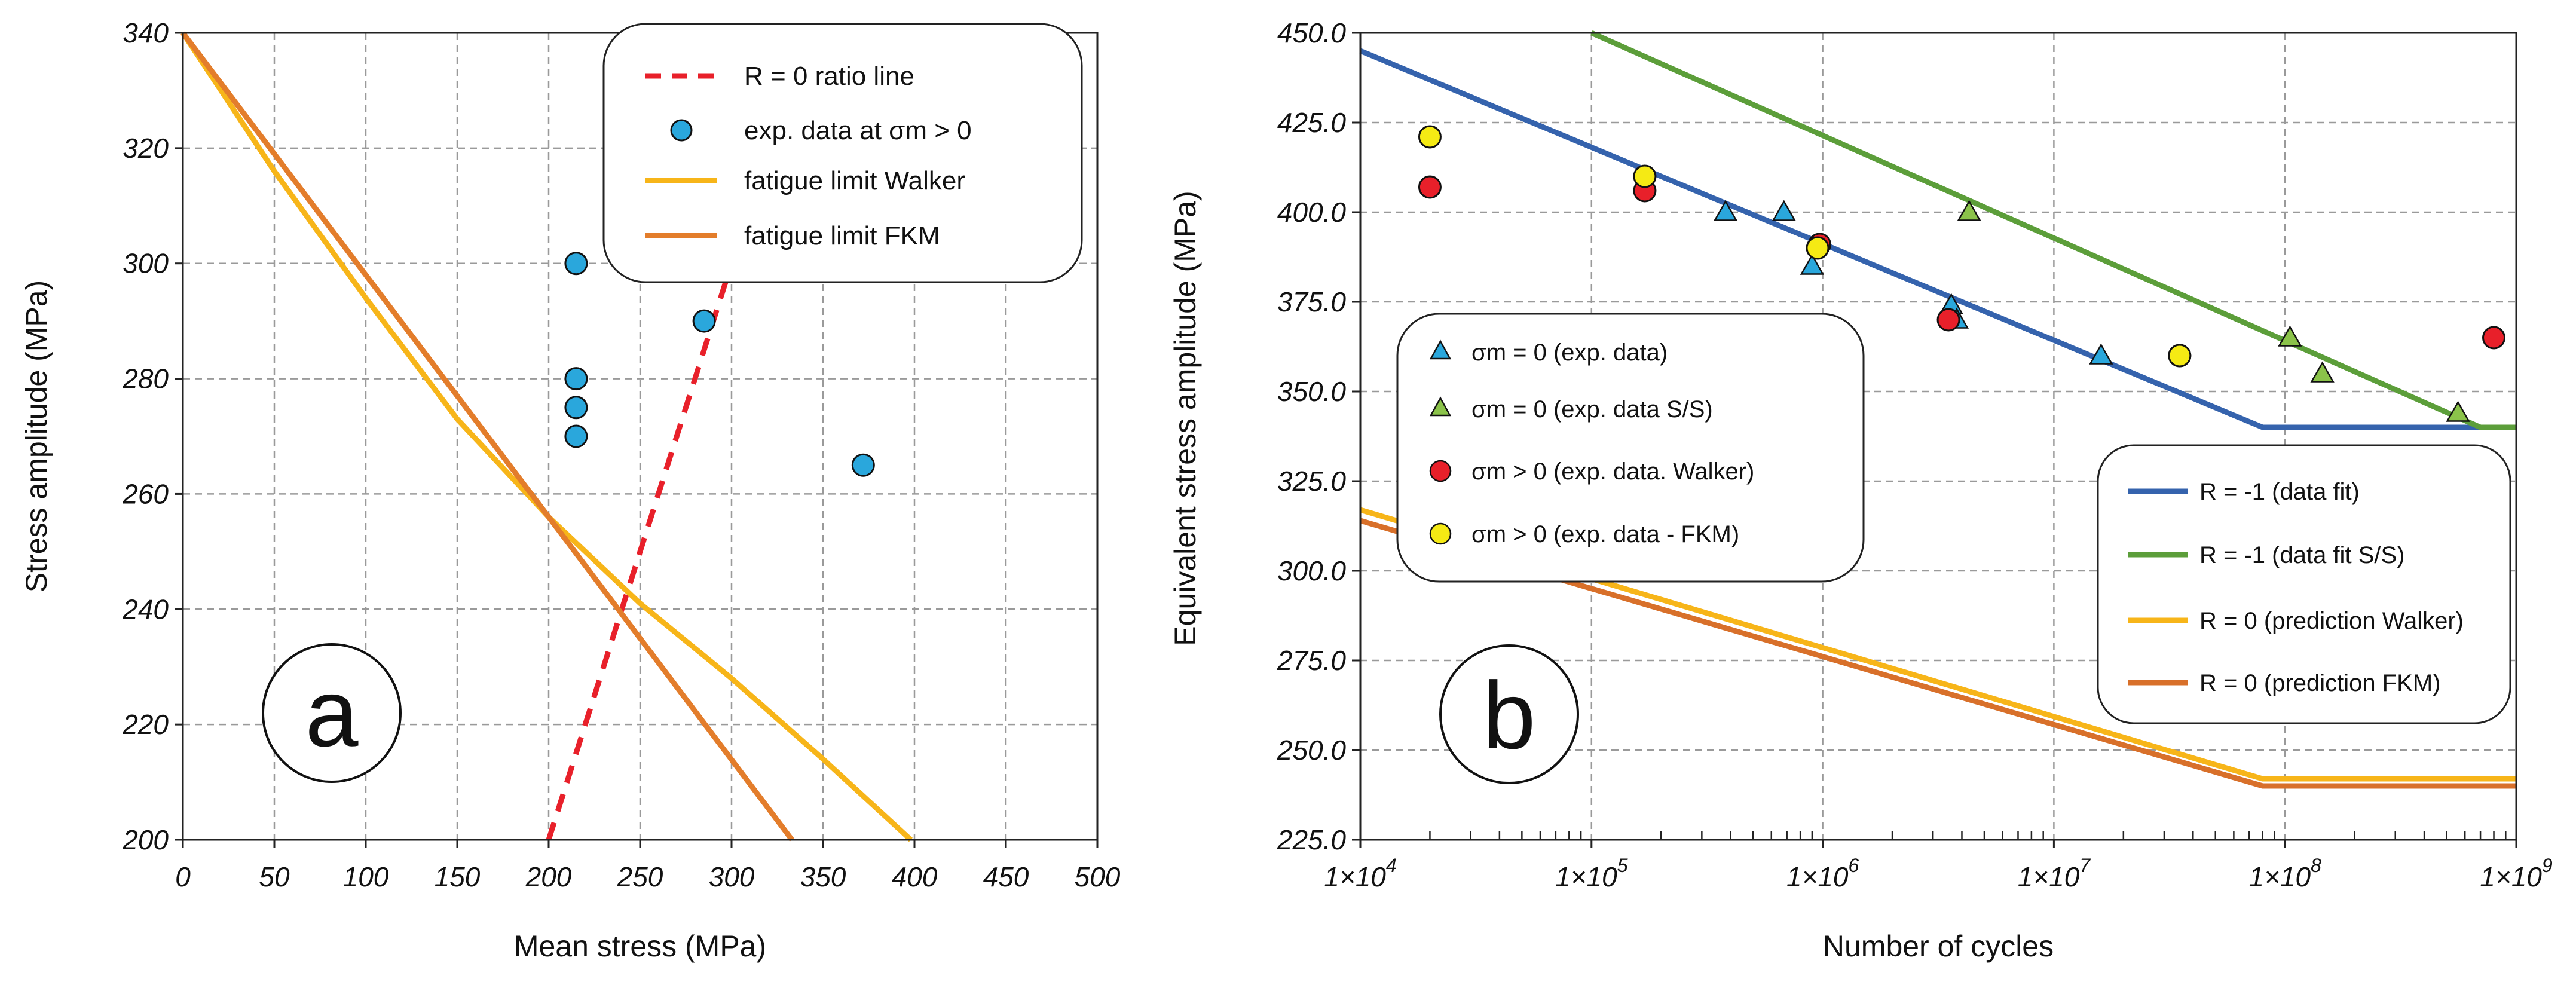  I want to click on b-y-tick-label: 450.0, so click(1312, 32).